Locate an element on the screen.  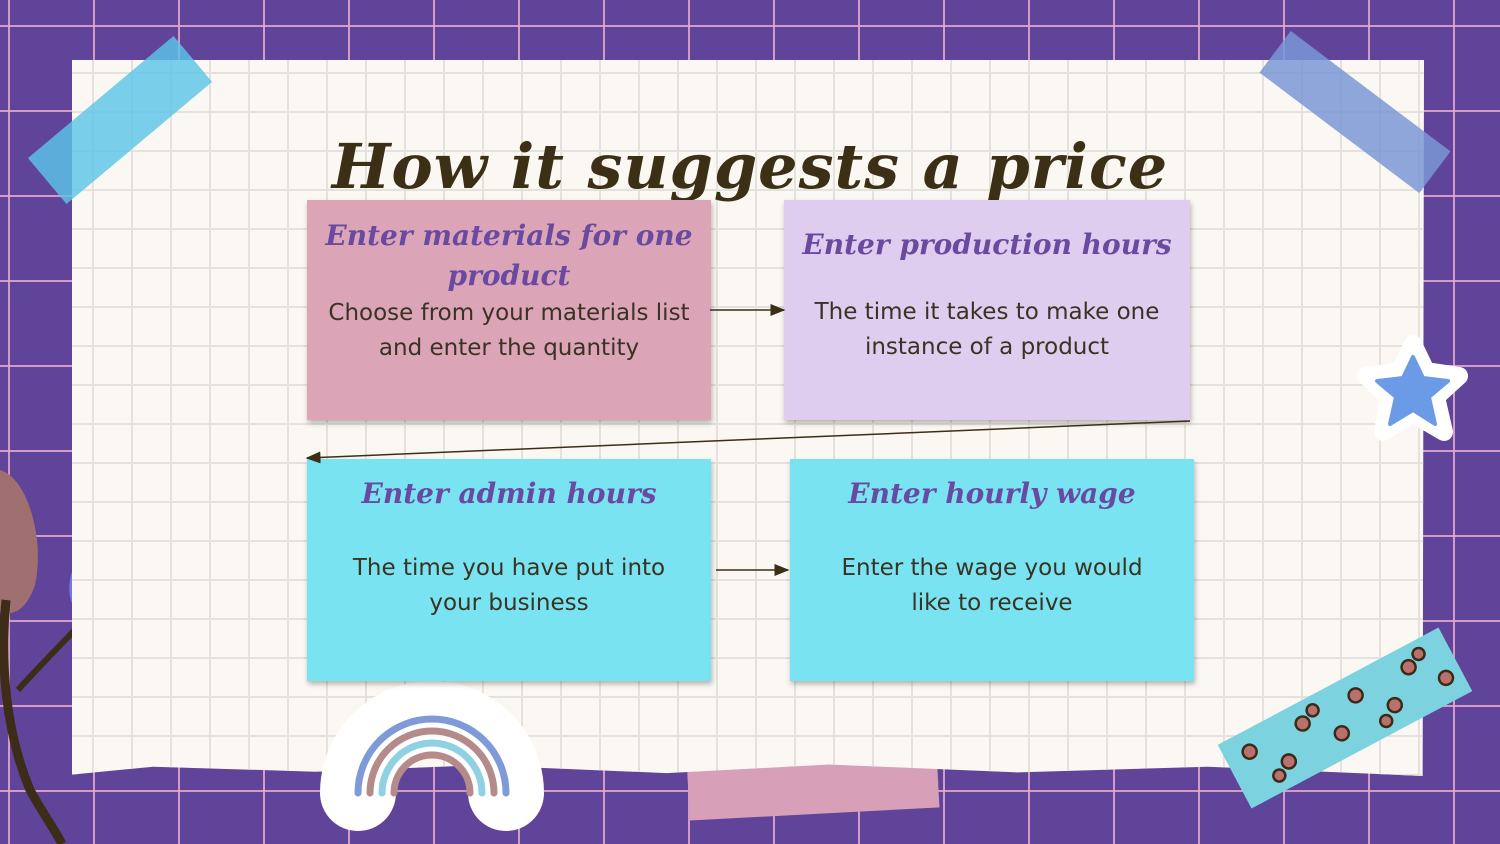
arrow-step2-to-step3 is located at coordinates (748, 439).